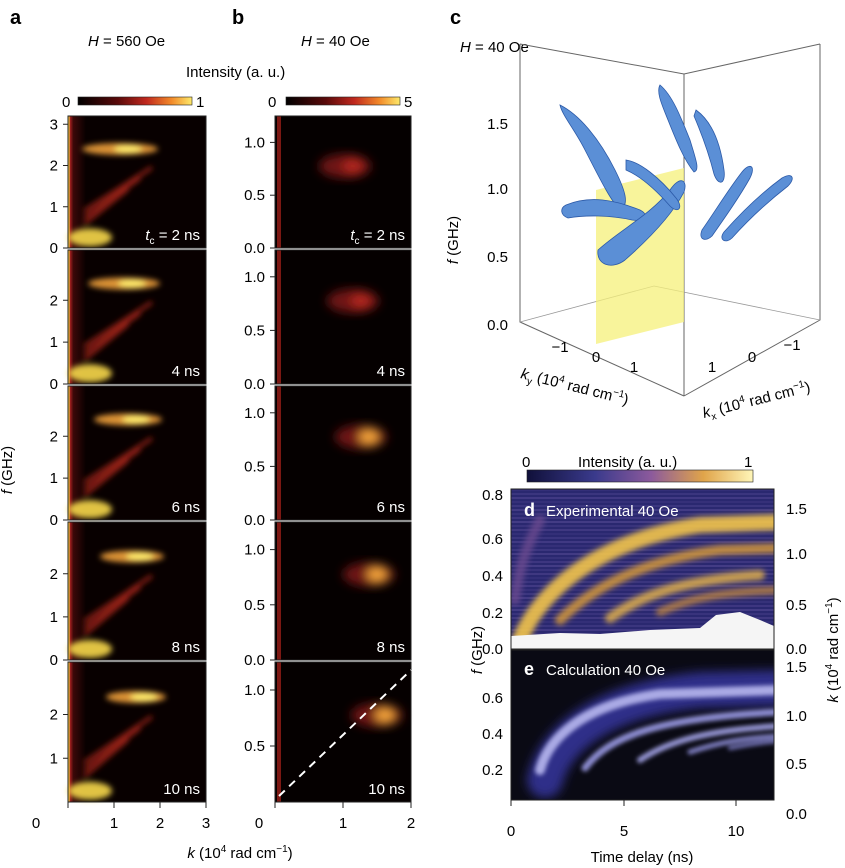  I want to click on a-time-label: 6 ns, so click(186, 507).